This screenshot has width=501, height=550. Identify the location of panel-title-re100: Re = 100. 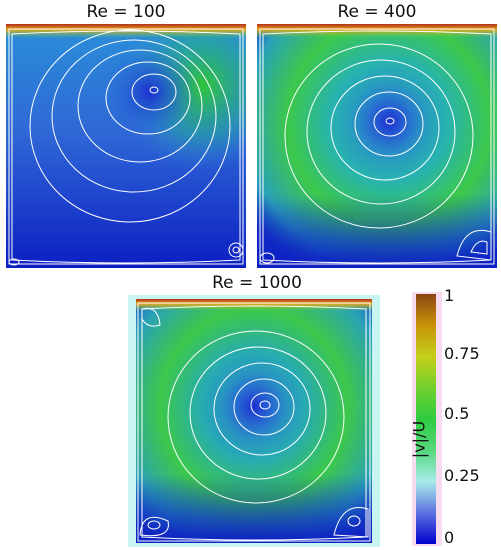
(126, 12).